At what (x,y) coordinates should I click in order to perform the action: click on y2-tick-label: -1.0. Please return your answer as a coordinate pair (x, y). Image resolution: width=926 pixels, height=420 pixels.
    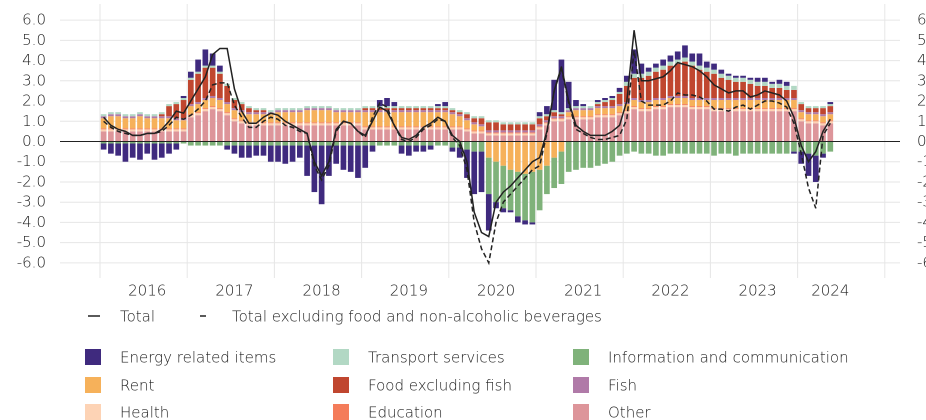
    Looking at the image, I should click on (921, 161).